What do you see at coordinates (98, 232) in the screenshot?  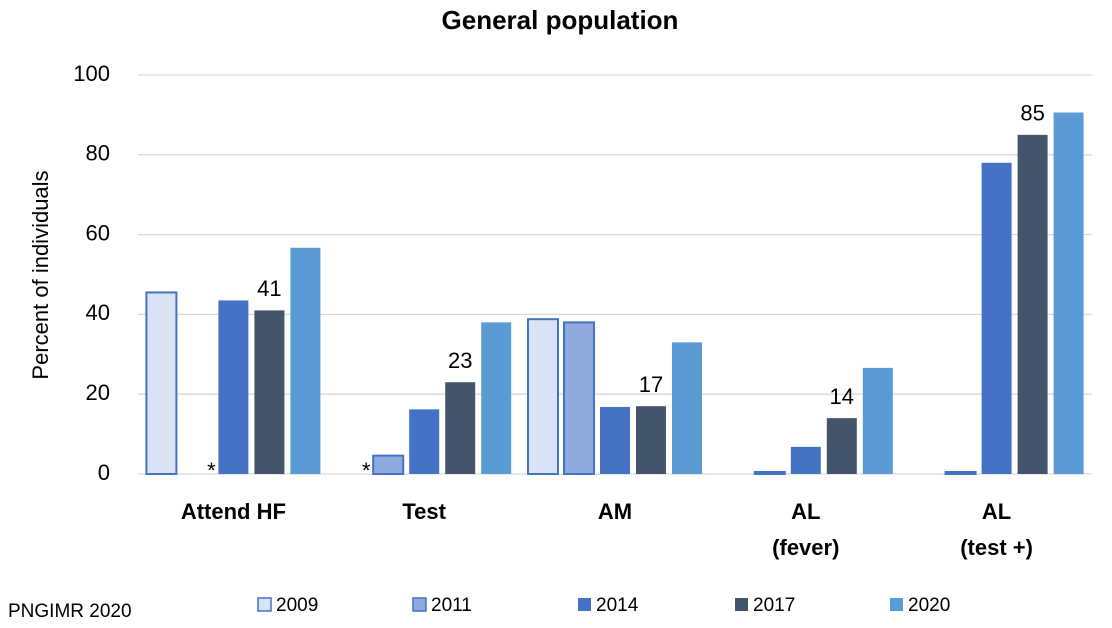 I see `y-tick-label: 60` at bounding box center [98, 232].